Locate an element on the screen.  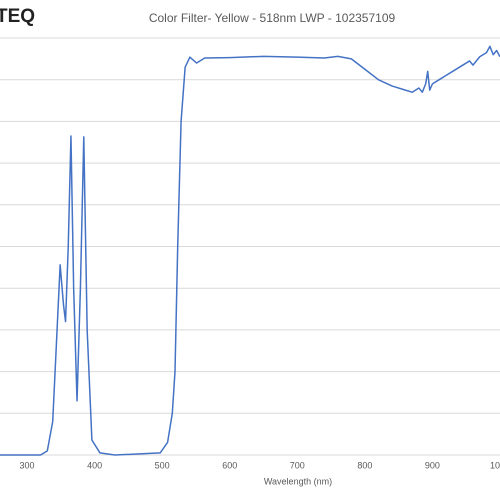
logo: TEQ is located at coordinates (17, 16).